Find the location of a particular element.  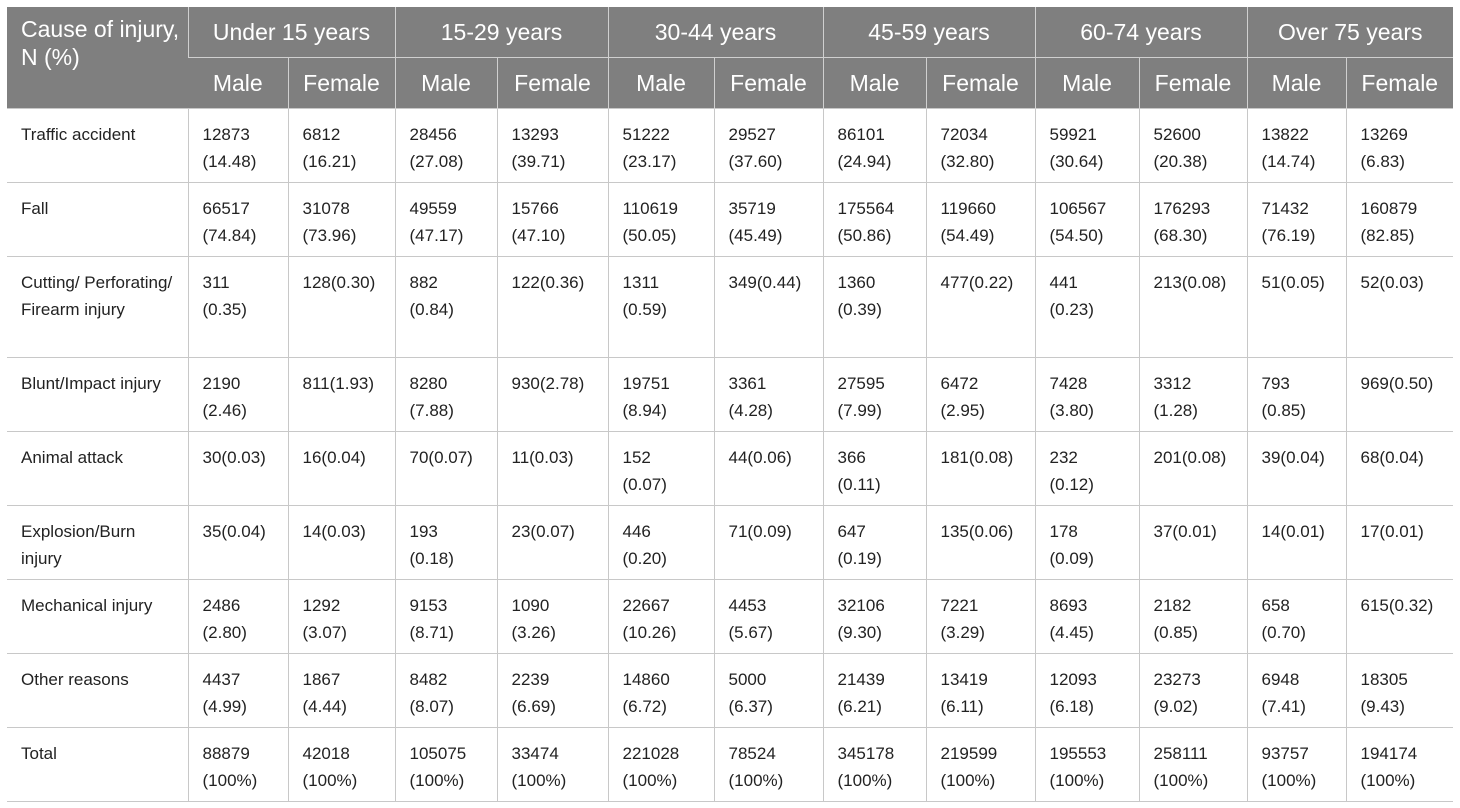

value-cell: 29527 (37.60) is located at coordinates (768, 145).